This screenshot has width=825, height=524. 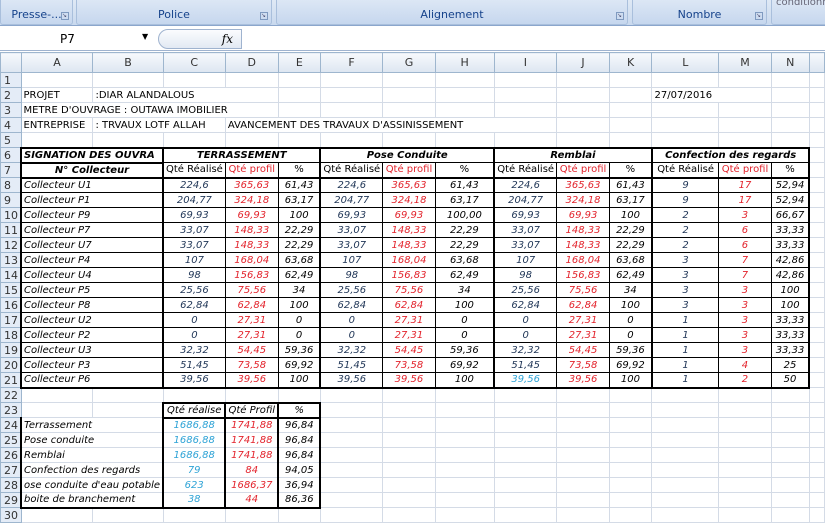 What do you see at coordinates (790, 350) in the screenshot?
I see `data-cell: 33,33` at bounding box center [790, 350].